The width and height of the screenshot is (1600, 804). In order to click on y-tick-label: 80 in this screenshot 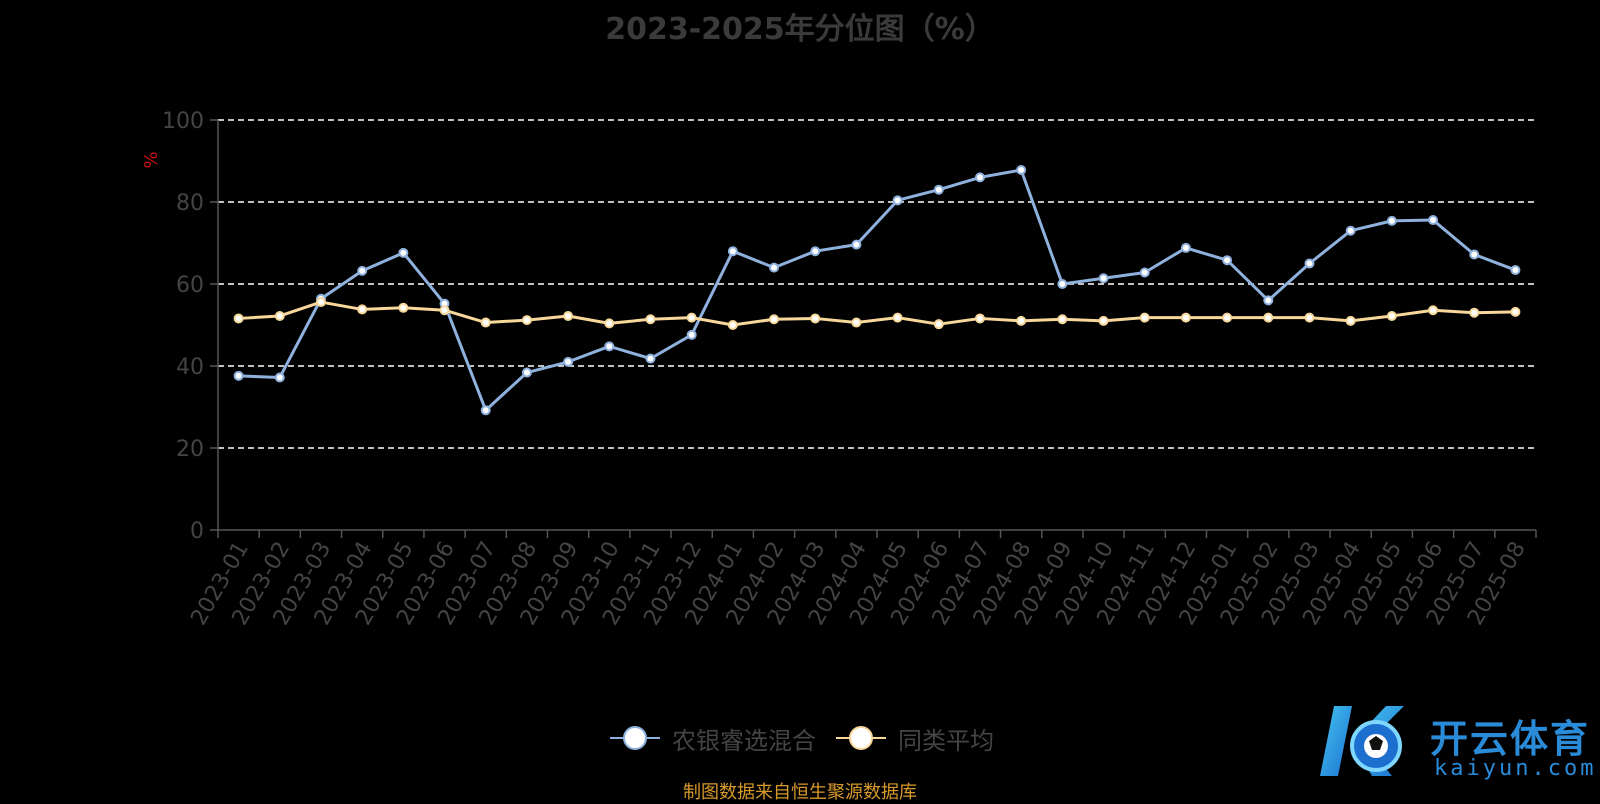, I will do `click(190, 203)`.